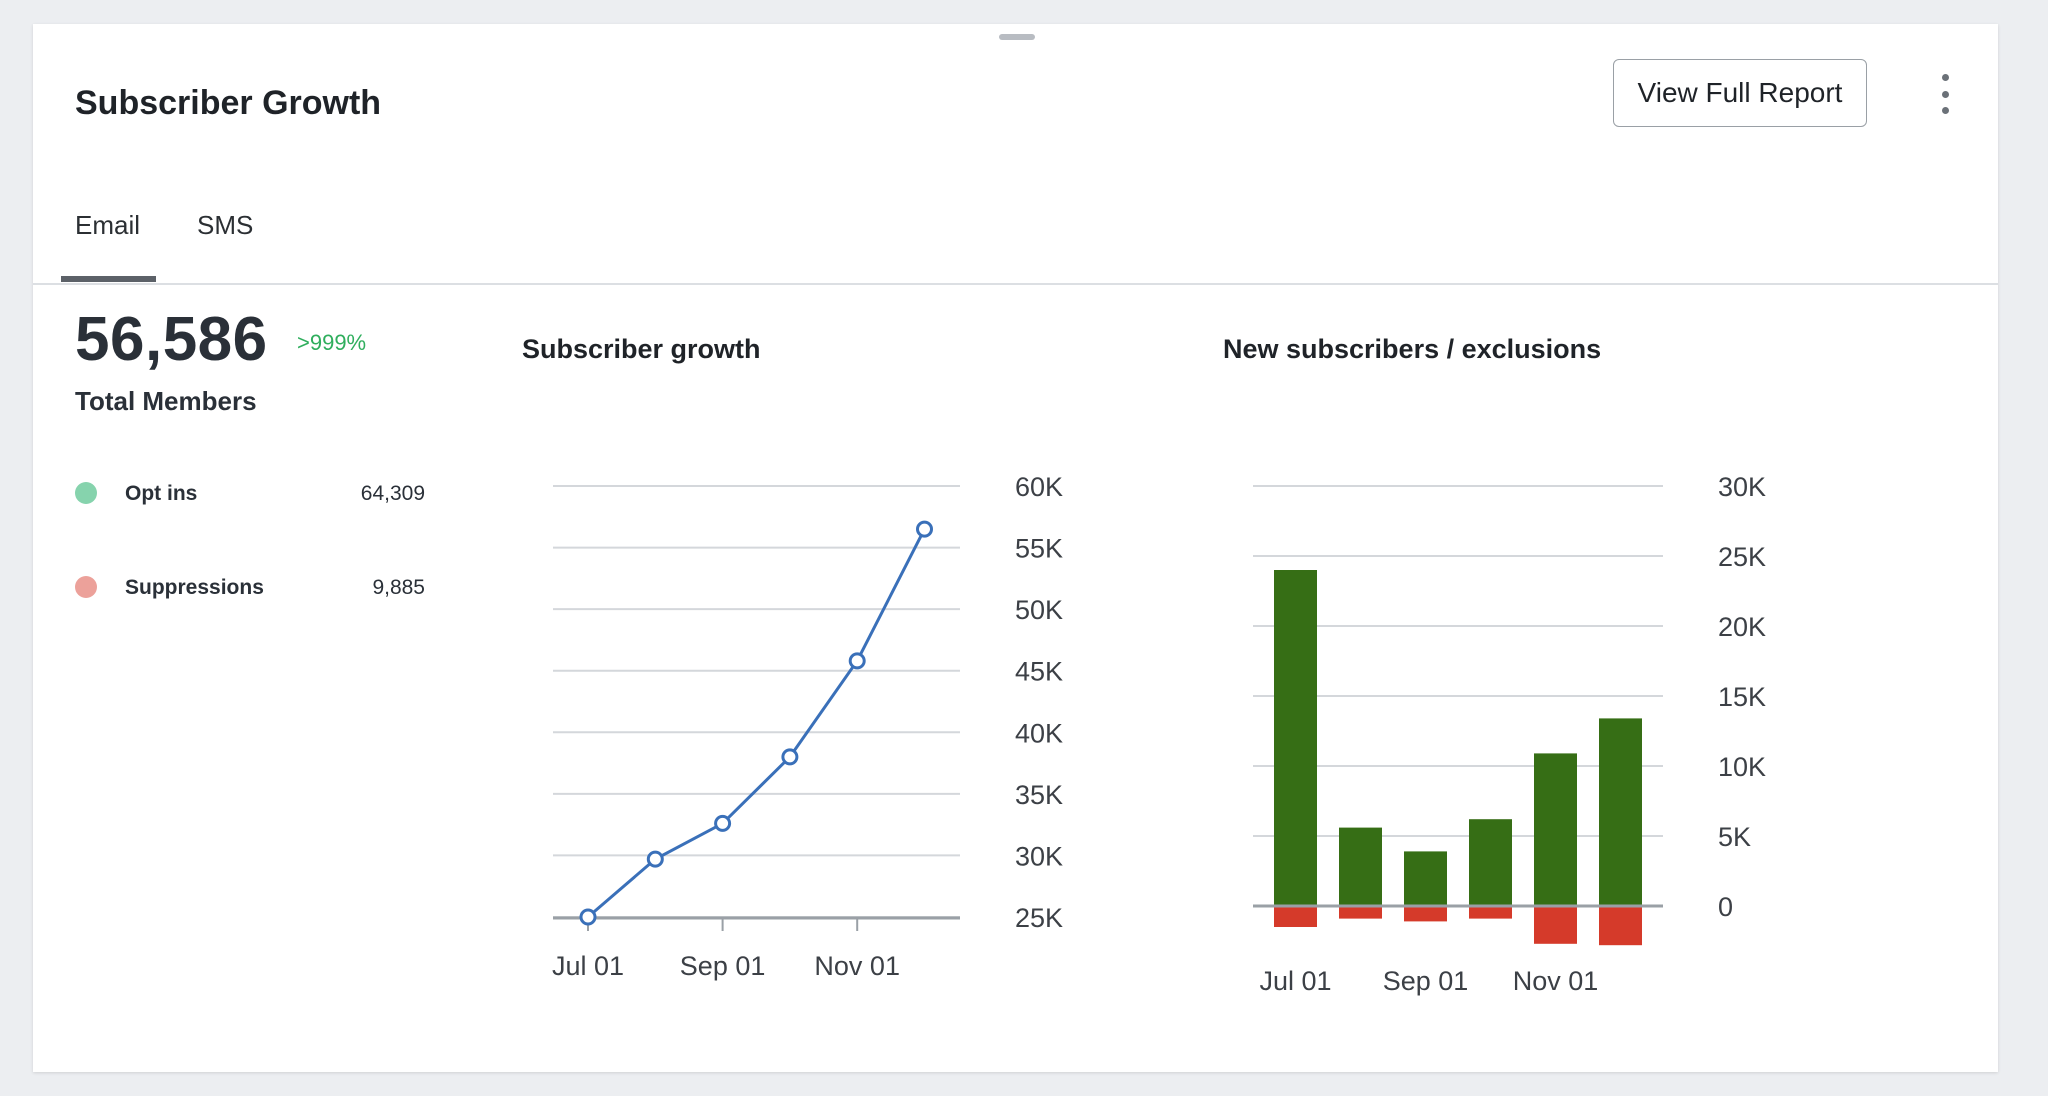  What do you see at coordinates (1039, 610) in the screenshot?
I see `y-tick-label: 50K` at bounding box center [1039, 610].